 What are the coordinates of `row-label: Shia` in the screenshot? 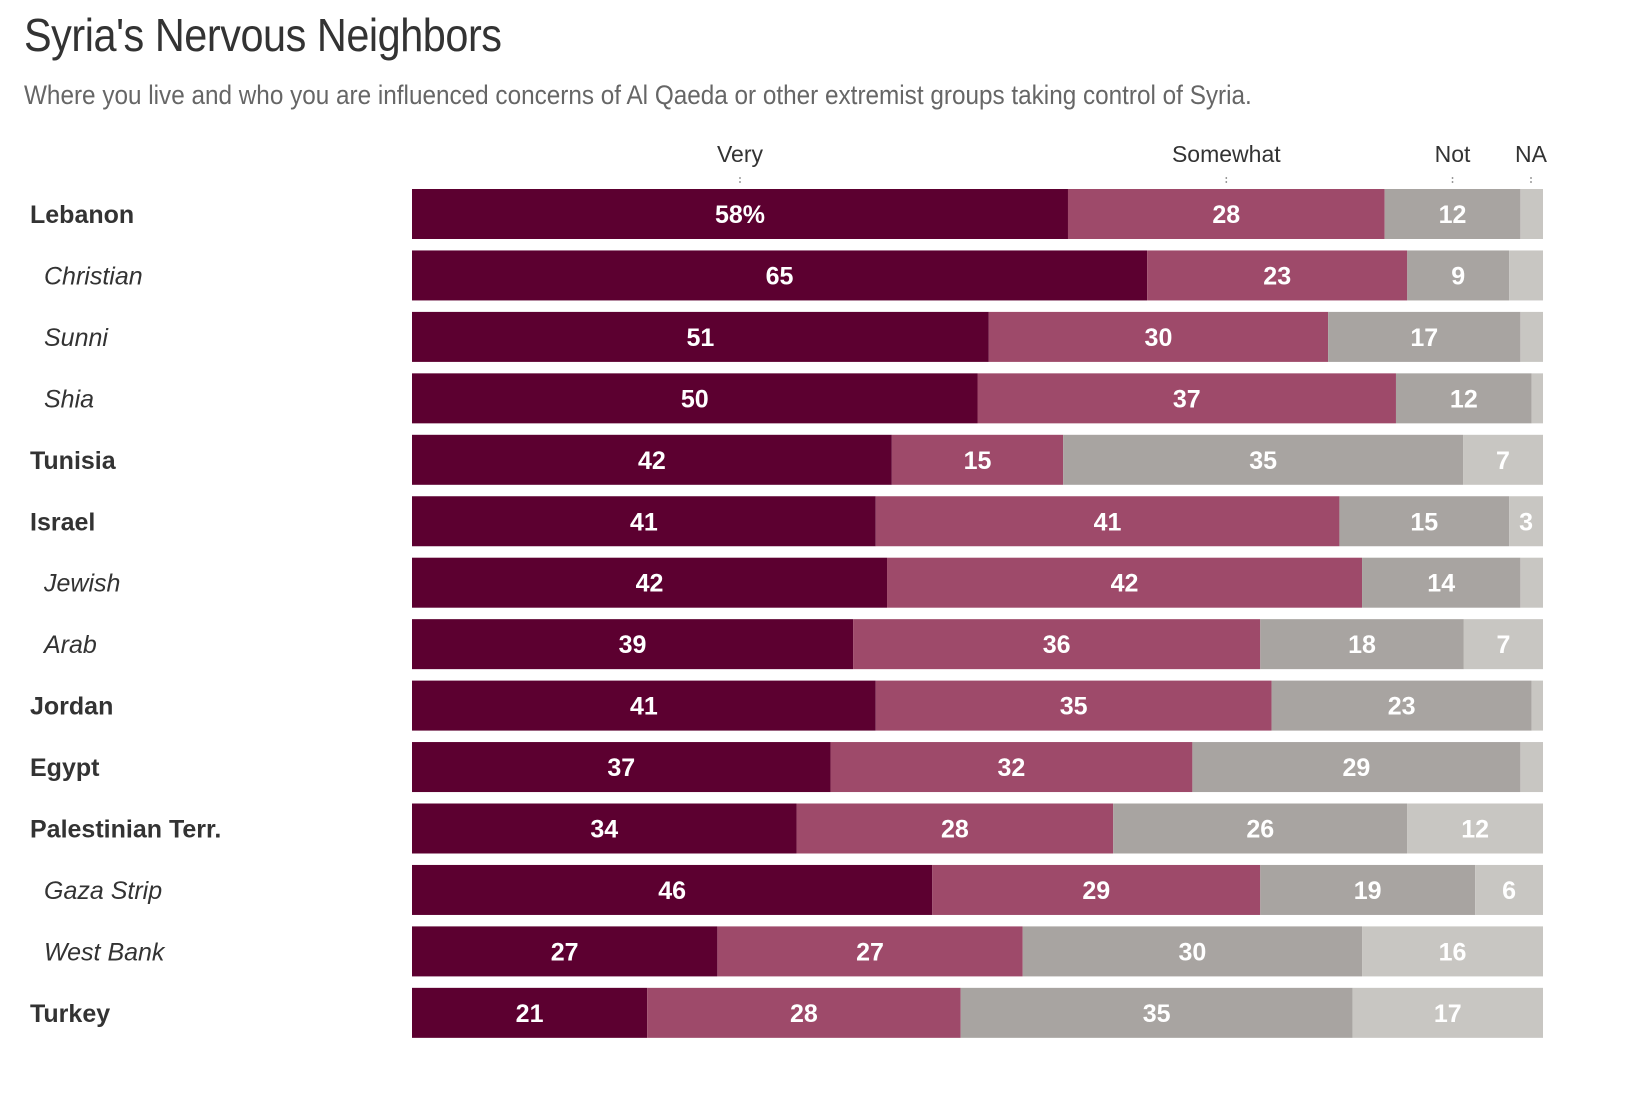 It's located at (69, 399).